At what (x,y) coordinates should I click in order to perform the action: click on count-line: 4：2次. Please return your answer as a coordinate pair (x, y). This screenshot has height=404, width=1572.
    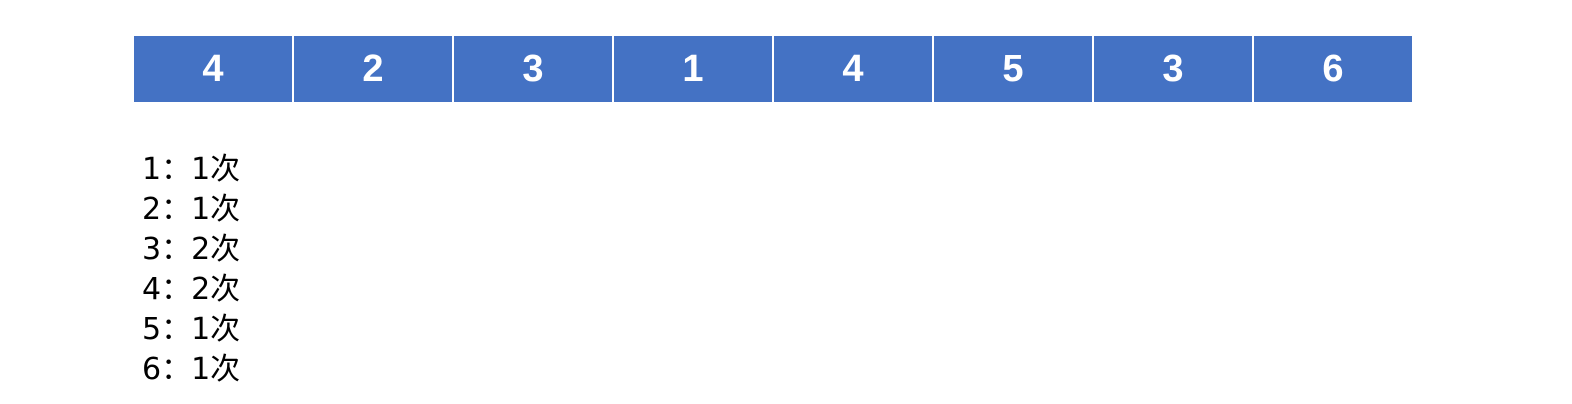
    Looking at the image, I should click on (191, 289).